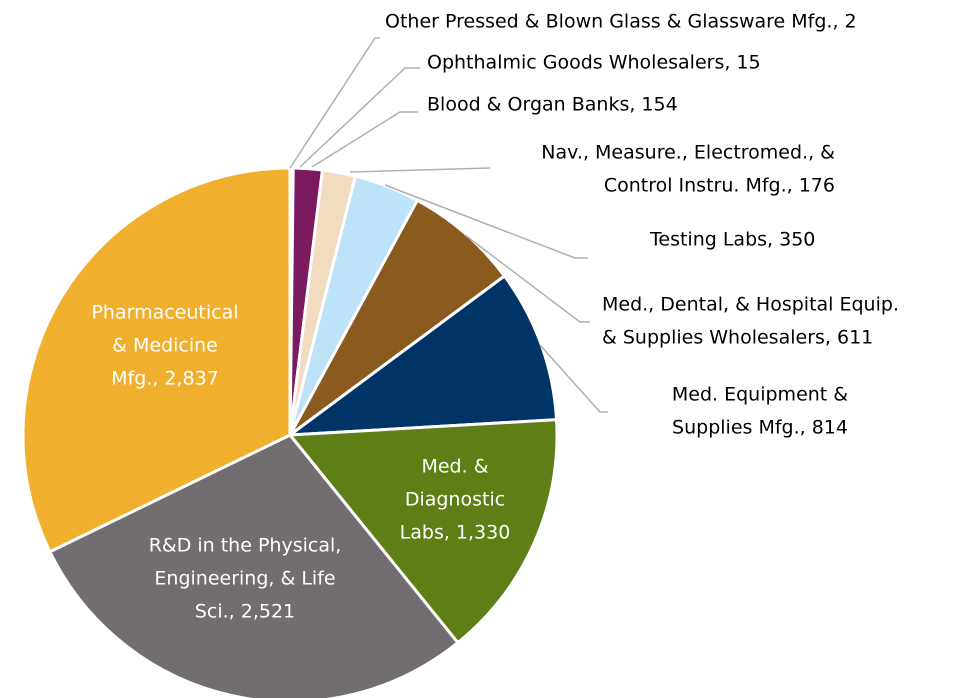 Image resolution: width=965 pixels, height=698 pixels. Describe the element at coordinates (760, 395) in the screenshot. I see `data-label: Med. Equipment &` at that location.